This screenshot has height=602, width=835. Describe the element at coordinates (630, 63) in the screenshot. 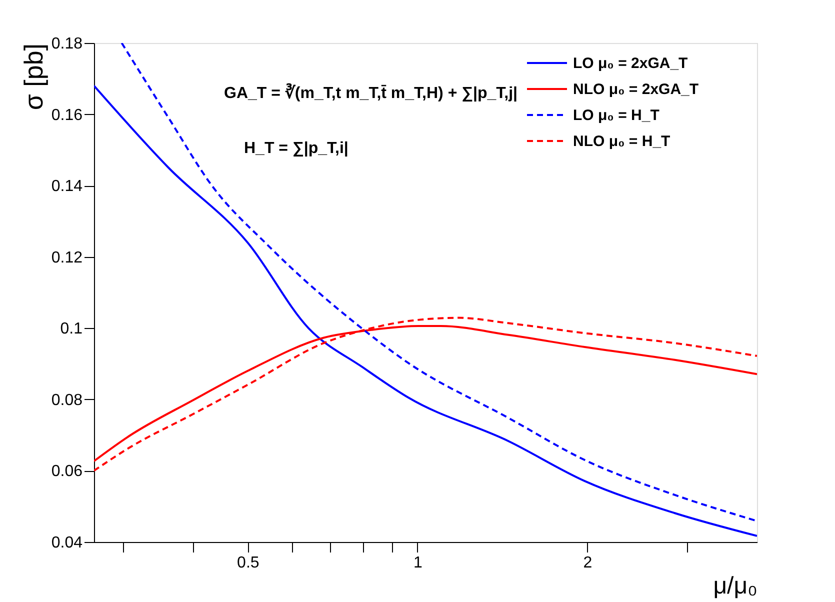

I see `legend-label: LO μ₀ = 2xGA_T` at that location.